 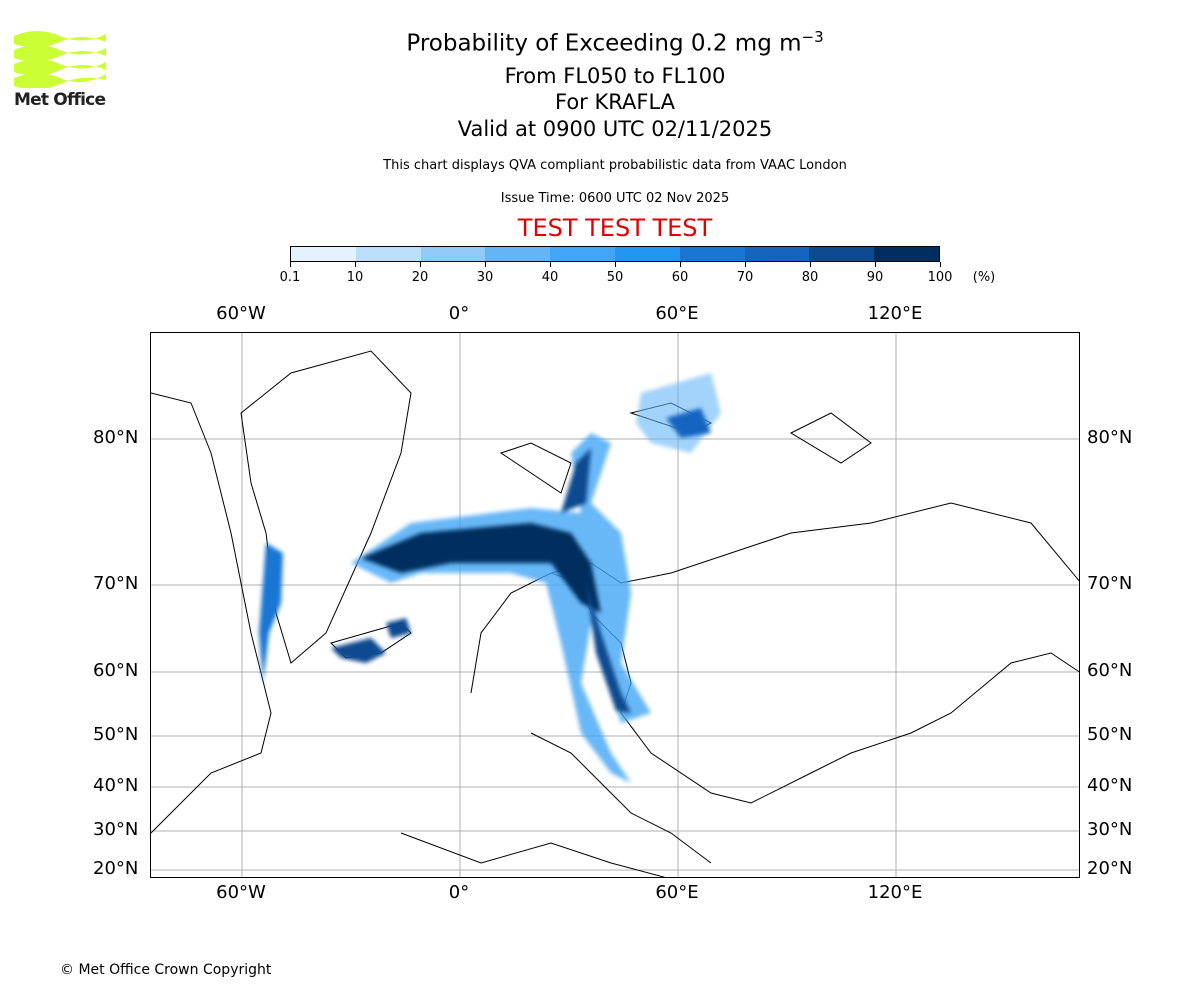 I want to click on lat-label-right: 40°N, so click(x=1110, y=785).